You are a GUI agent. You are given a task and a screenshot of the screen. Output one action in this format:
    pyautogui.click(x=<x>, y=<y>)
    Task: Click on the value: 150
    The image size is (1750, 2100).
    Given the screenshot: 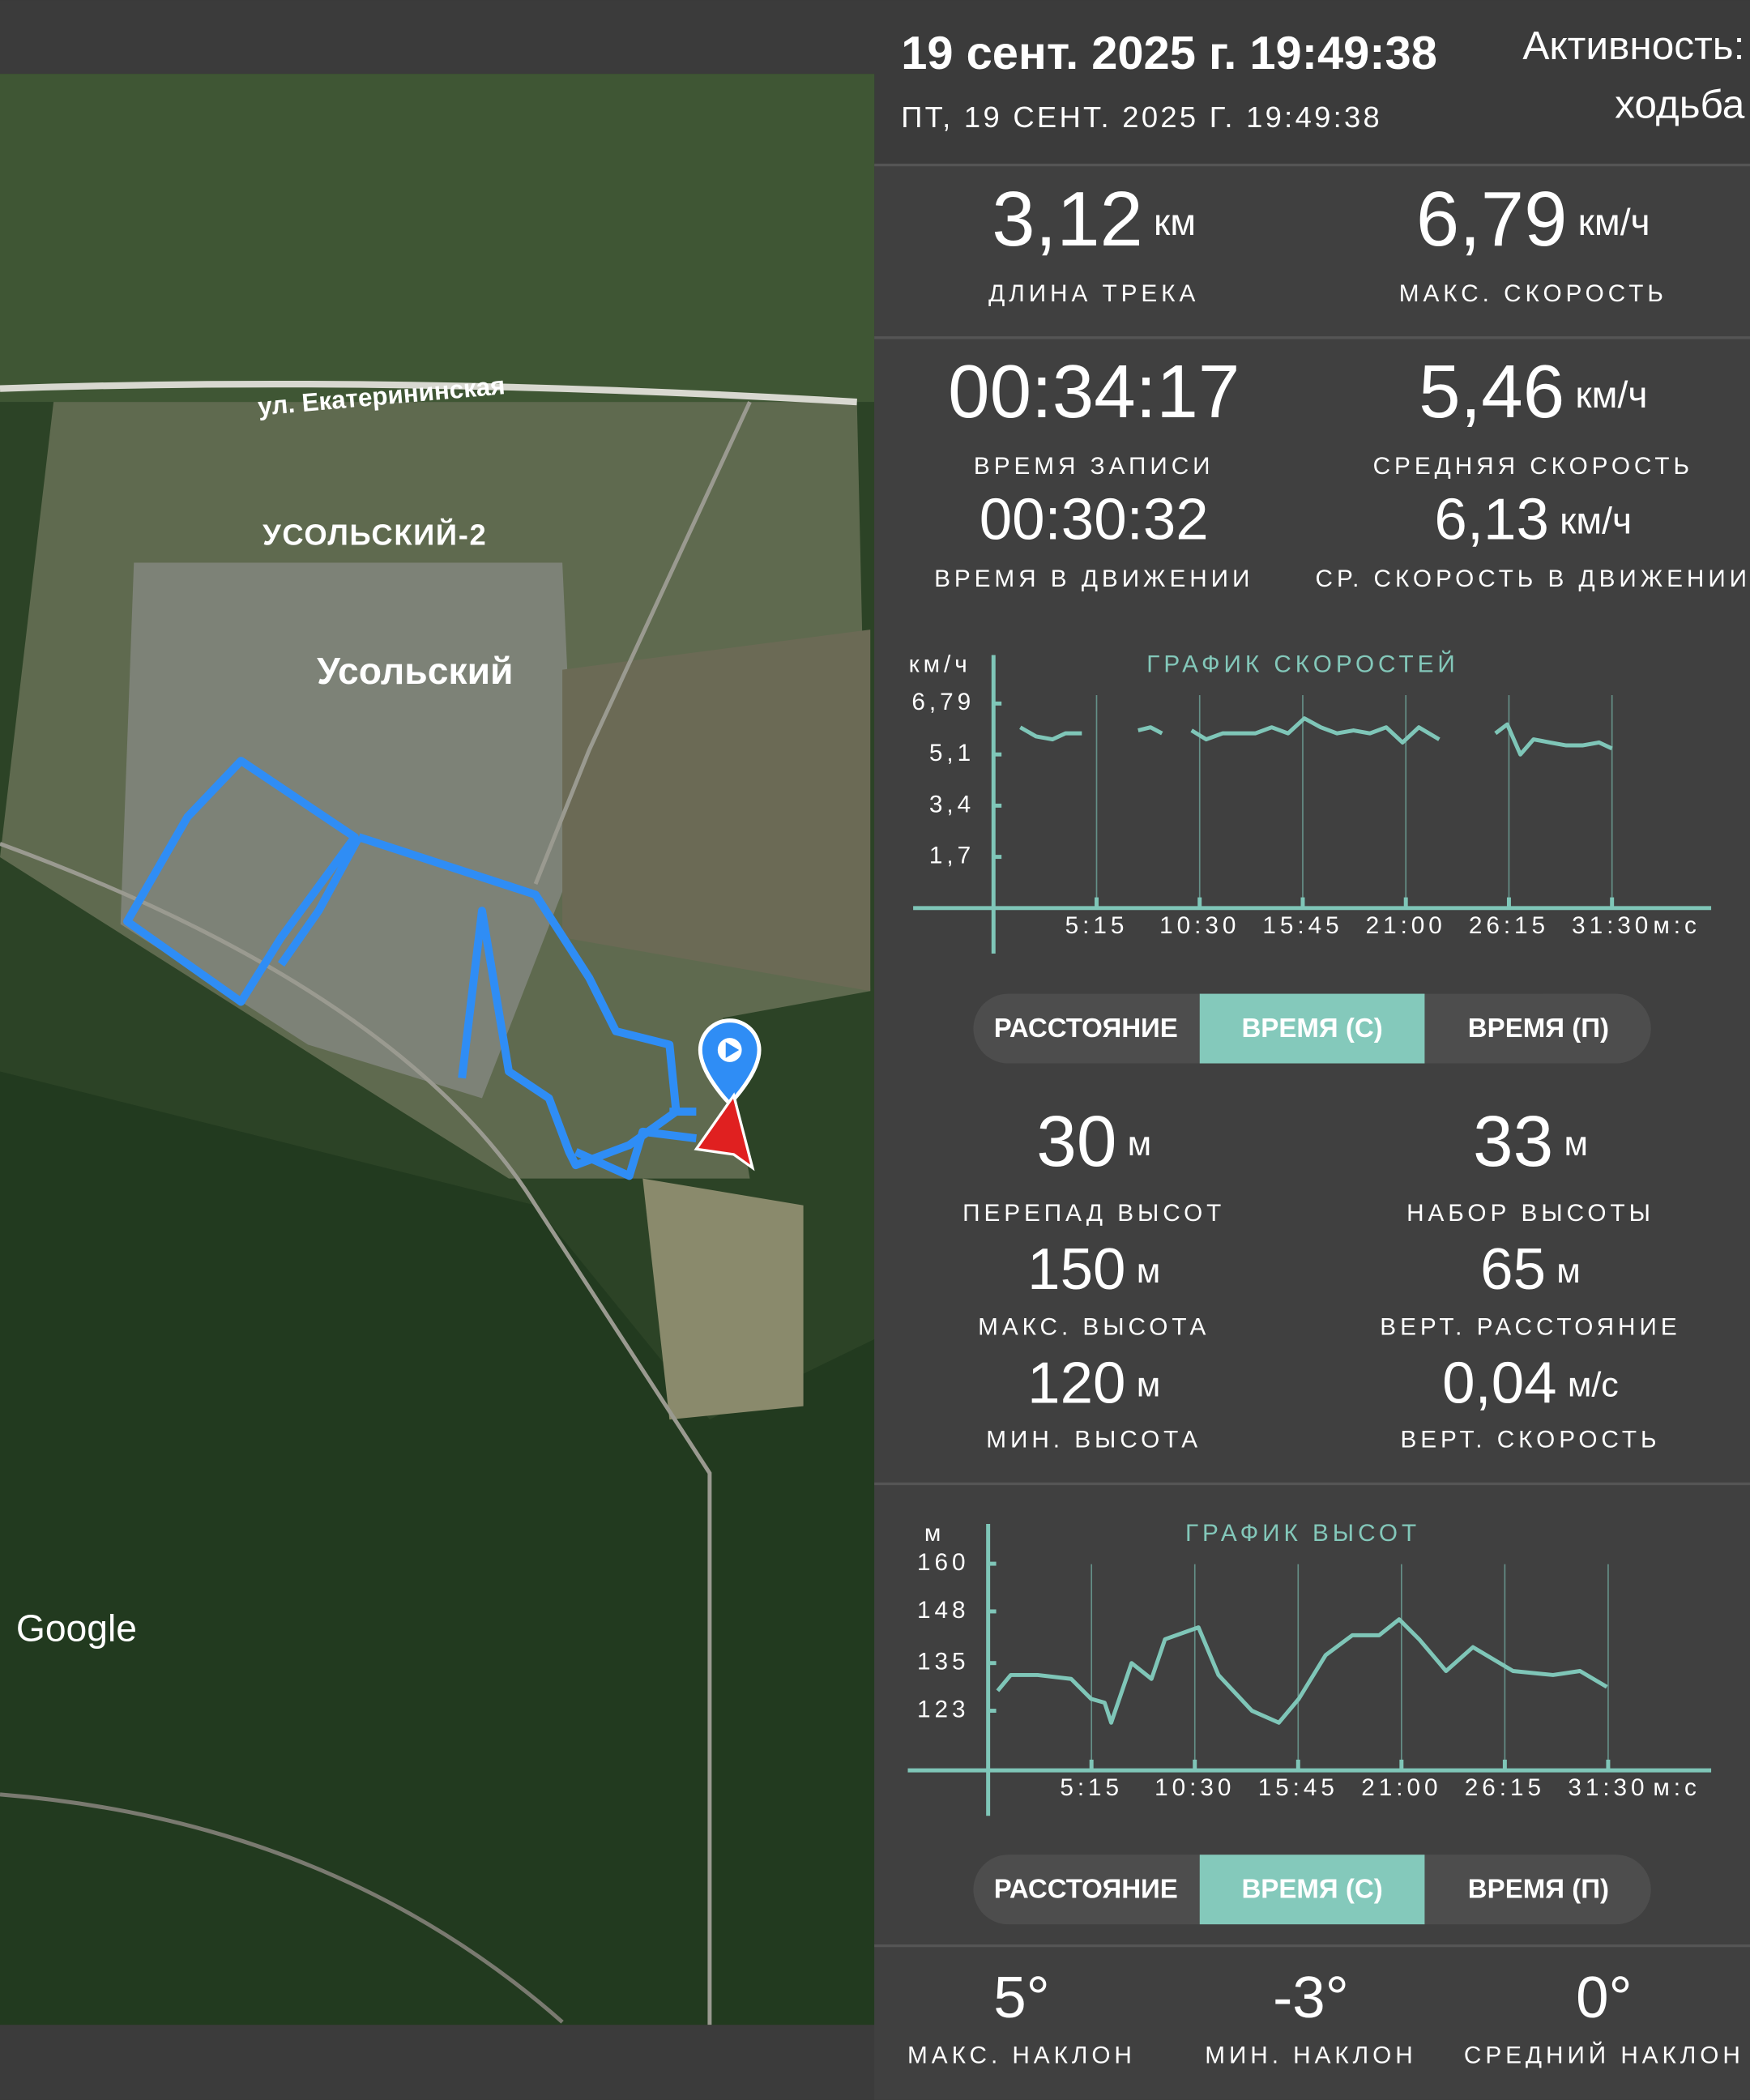 What is the action you would take?
    pyautogui.click(x=1076, y=1269)
    